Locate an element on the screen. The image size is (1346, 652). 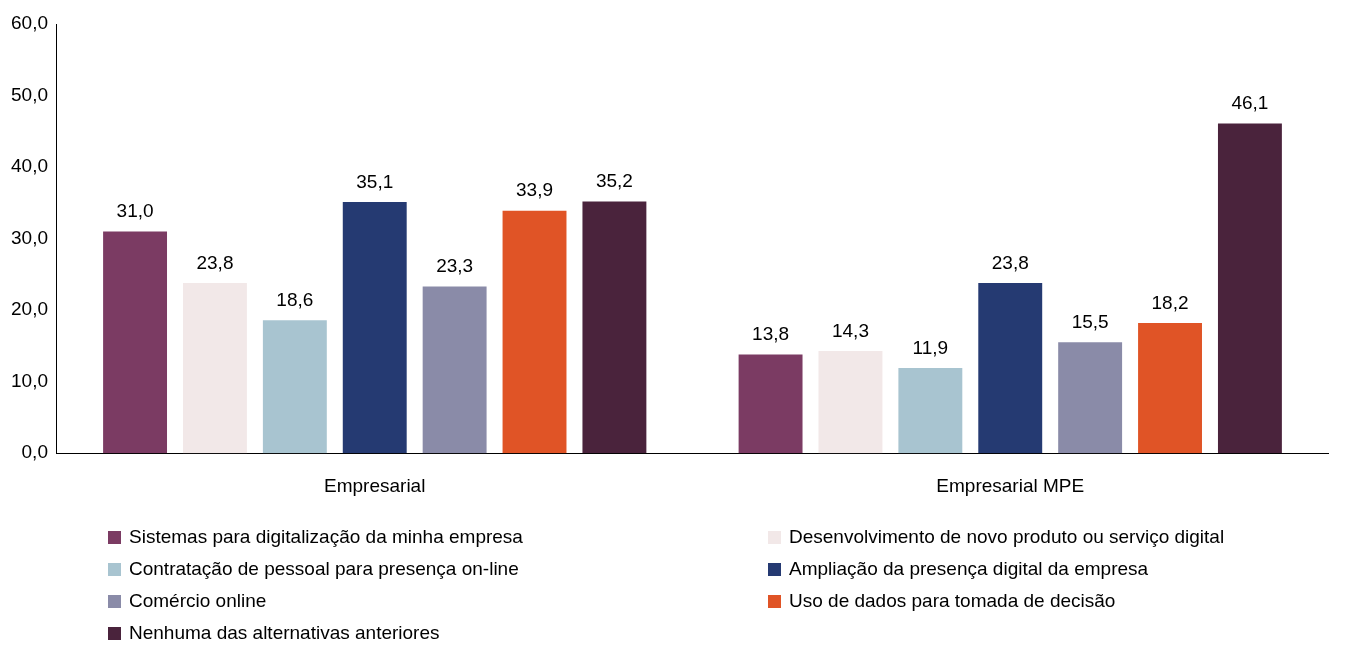
data-label: 13,8 is located at coordinates (771, 334).